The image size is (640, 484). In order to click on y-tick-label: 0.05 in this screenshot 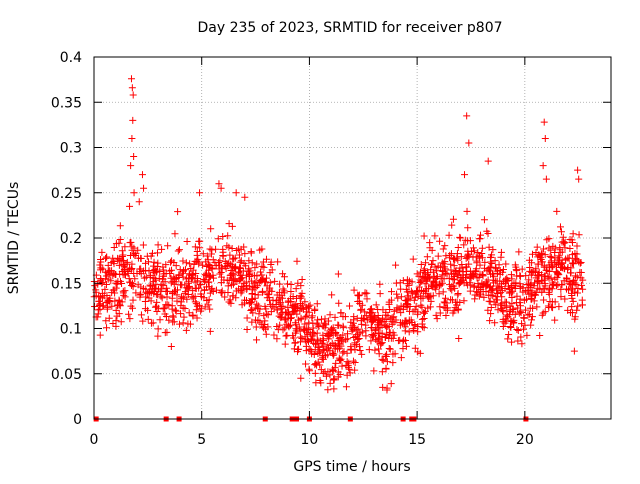, I will do `click(66, 375)`.